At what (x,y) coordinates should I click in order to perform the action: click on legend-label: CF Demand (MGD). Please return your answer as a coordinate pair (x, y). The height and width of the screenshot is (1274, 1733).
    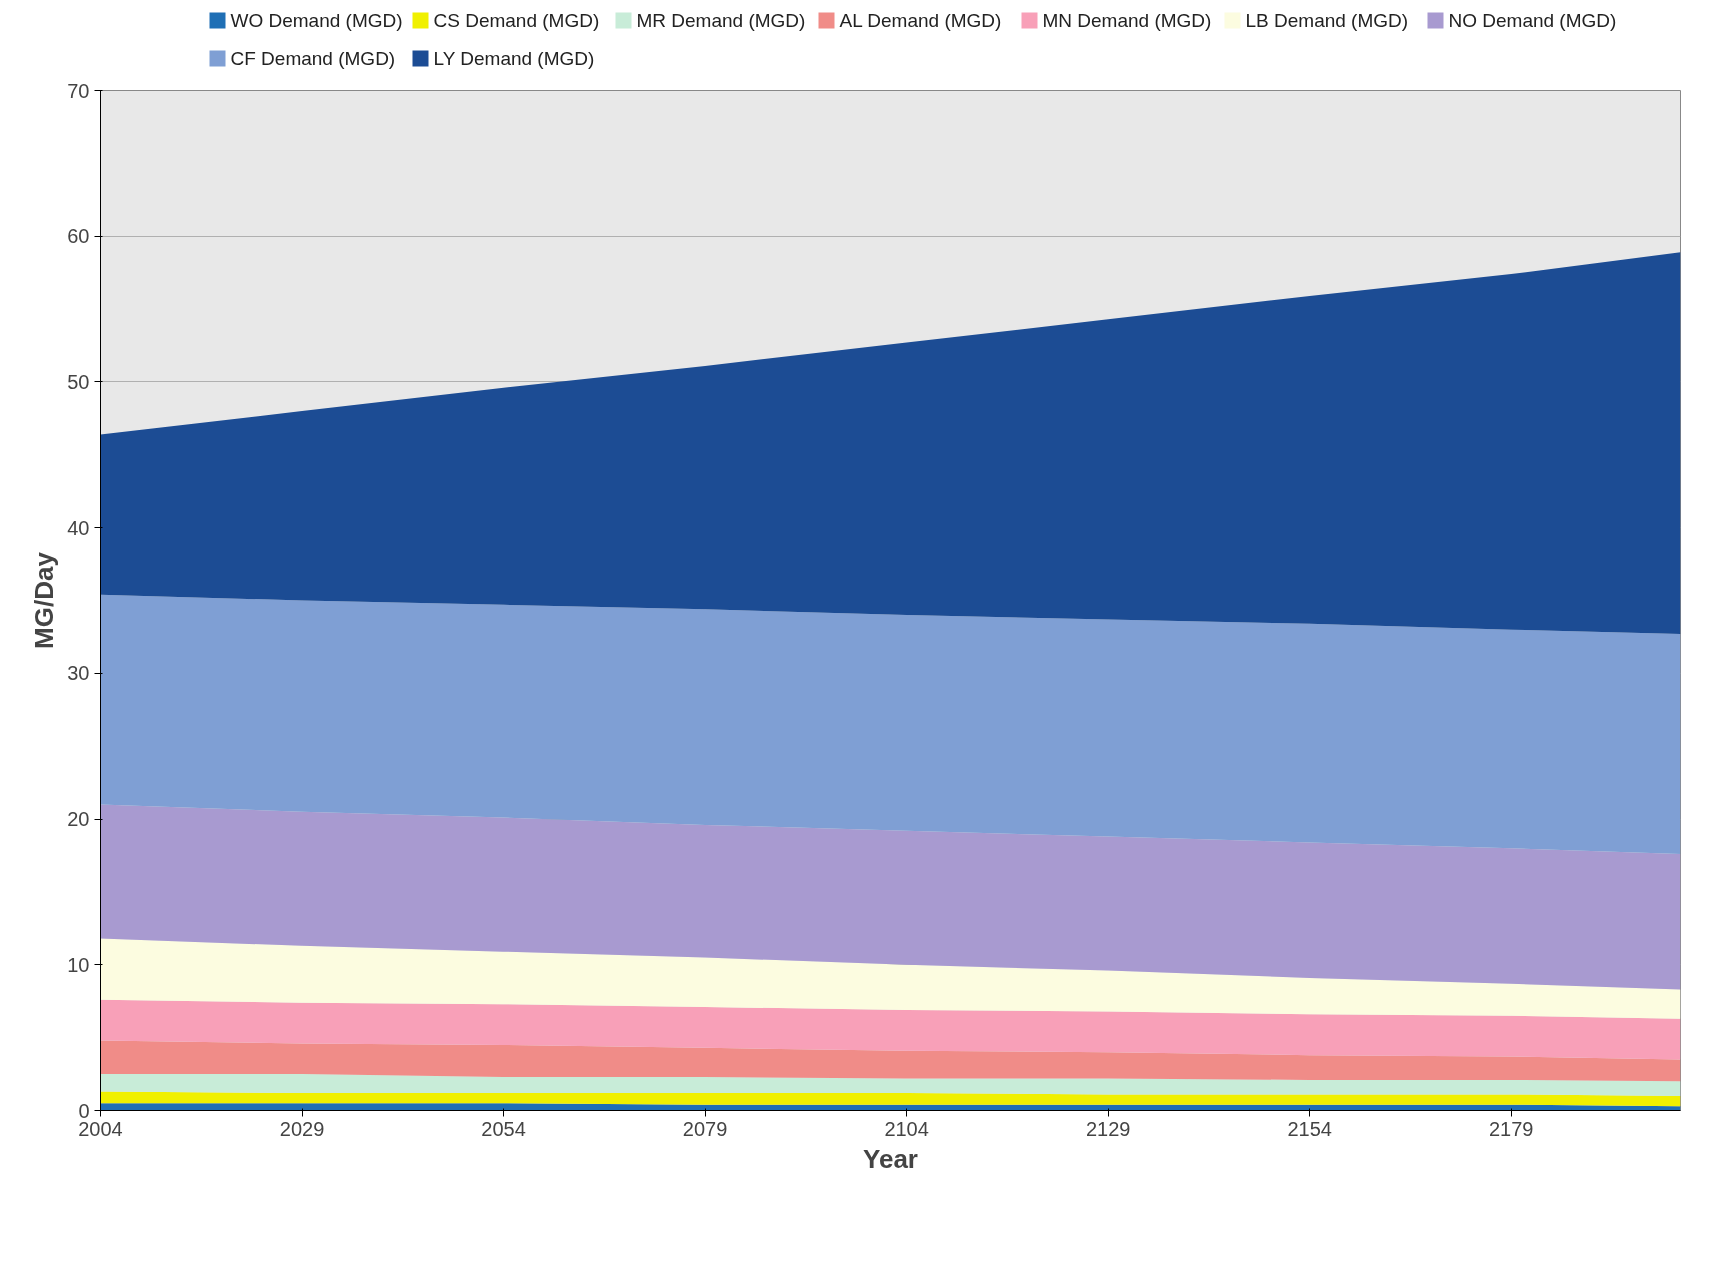
    Looking at the image, I should click on (313, 58).